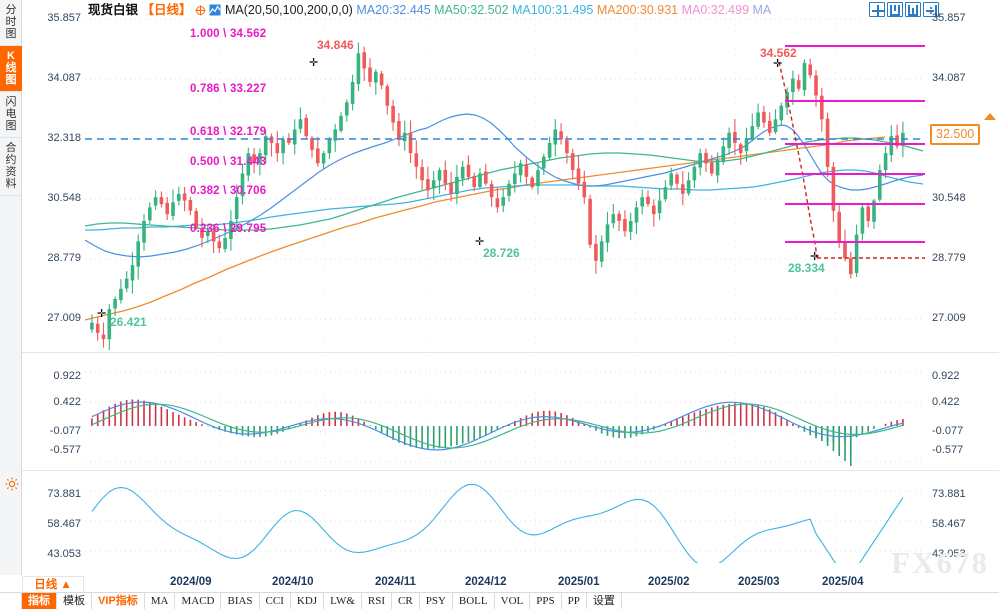 The width and height of the screenshot is (999, 609). I want to click on sidebar-item-contract-info: 合约资料, so click(11, 167).